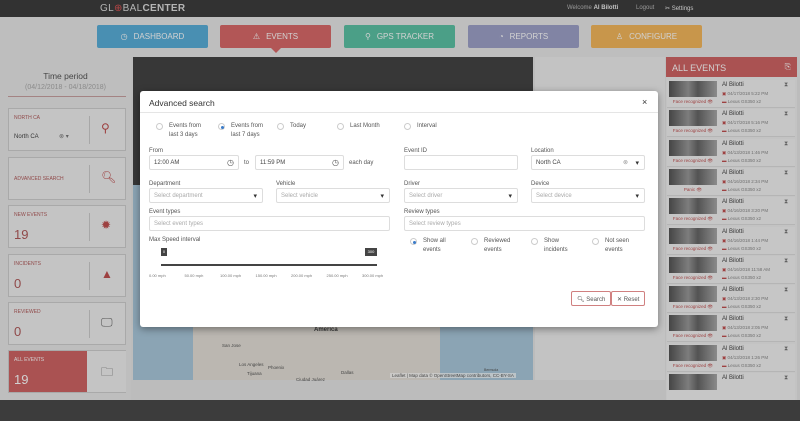 Image resolution: width=800 pixels, height=421 pixels. What do you see at coordinates (628, 298) in the screenshot?
I see `reset-button: ✕ Reset` at bounding box center [628, 298].